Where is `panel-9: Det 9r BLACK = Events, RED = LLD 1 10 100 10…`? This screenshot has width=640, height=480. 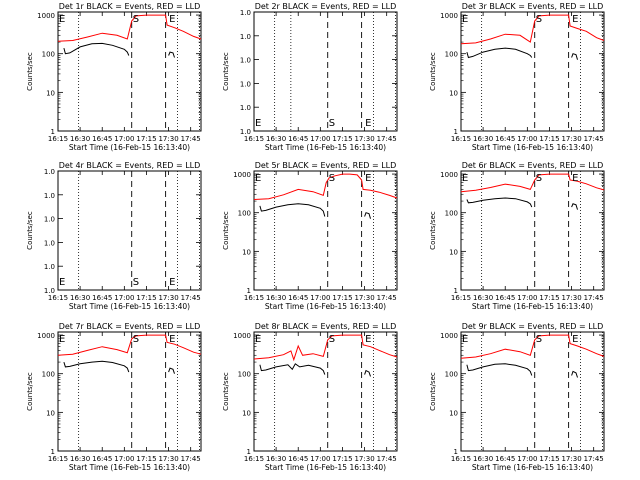
panel-9: Det 9r BLACK = Events, RED = LLD 1 10 100 10… is located at coordinates (517, 397).